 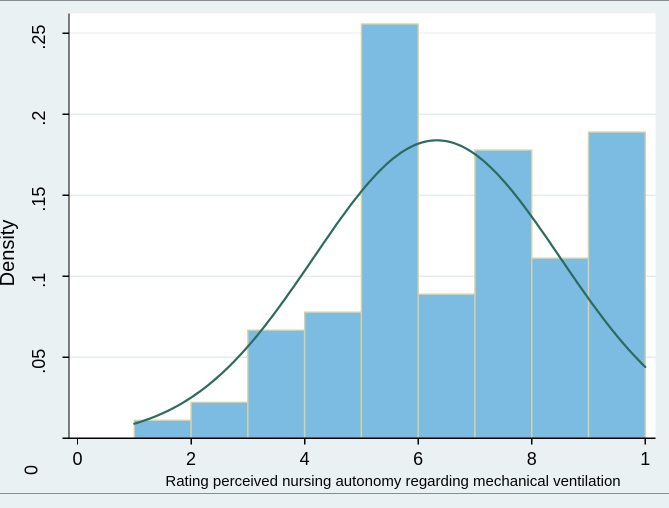 What do you see at coordinates (39, 118) in the screenshot?
I see `y-tick-label: .2` at bounding box center [39, 118].